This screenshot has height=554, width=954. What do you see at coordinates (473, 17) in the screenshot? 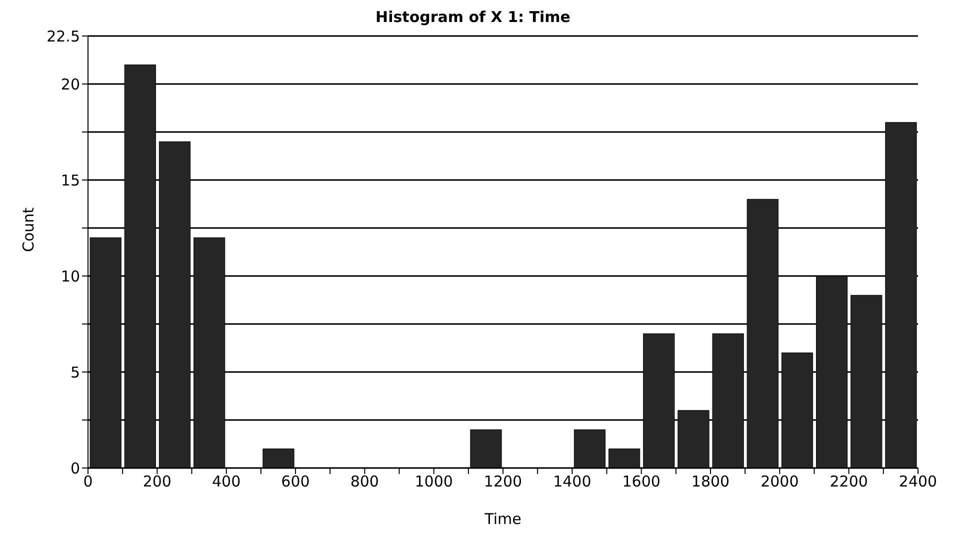
I see `chart-title: Histogram of X 1: Time` at bounding box center [473, 17].